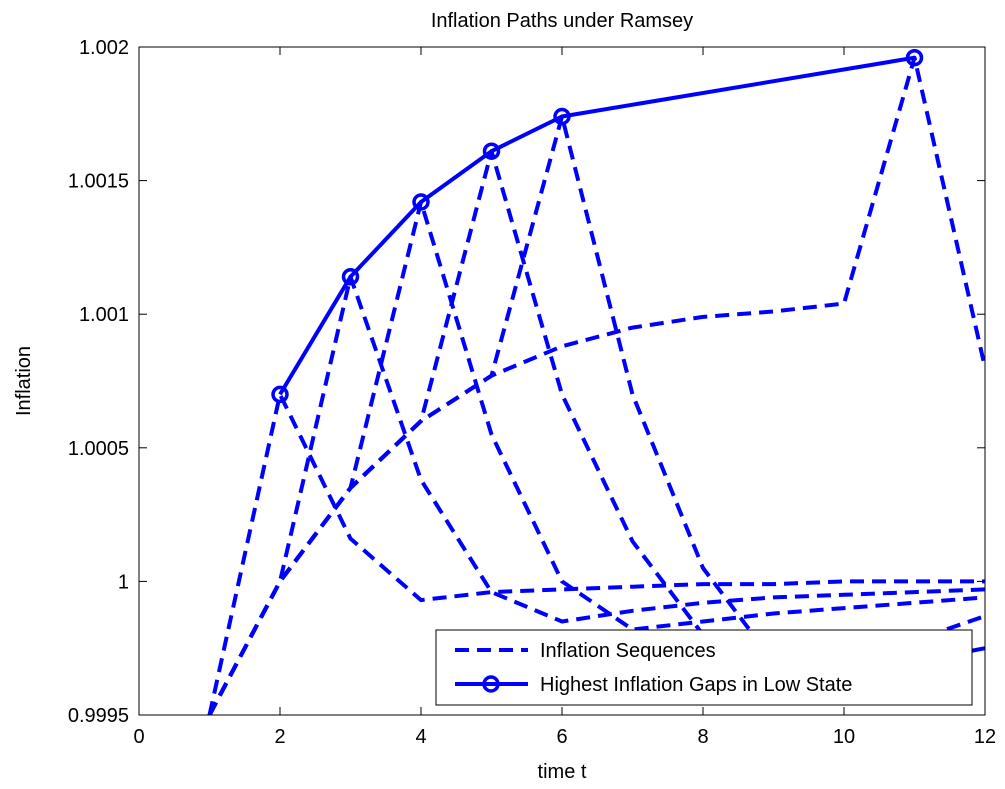  Describe the element at coordinates (279, 737) in the screenshot. I see `x-tick-label: 2` at that location.